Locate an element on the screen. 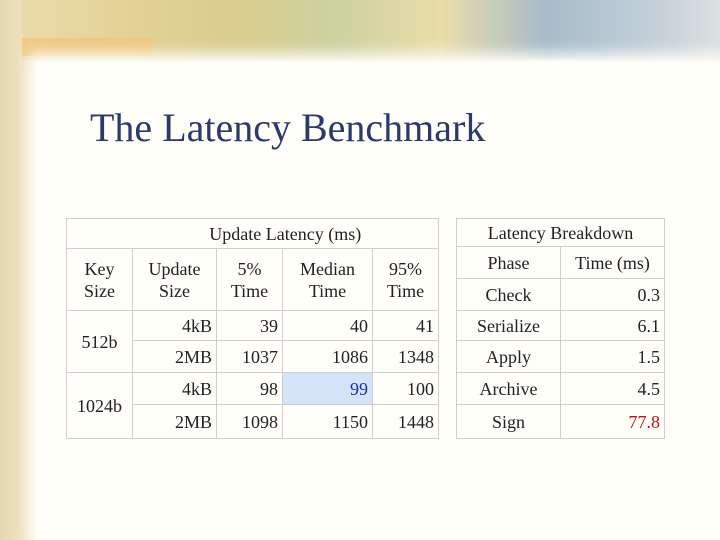 The image size is (720, 540). column-header: 5% Time is located at coordinates (249, 279).